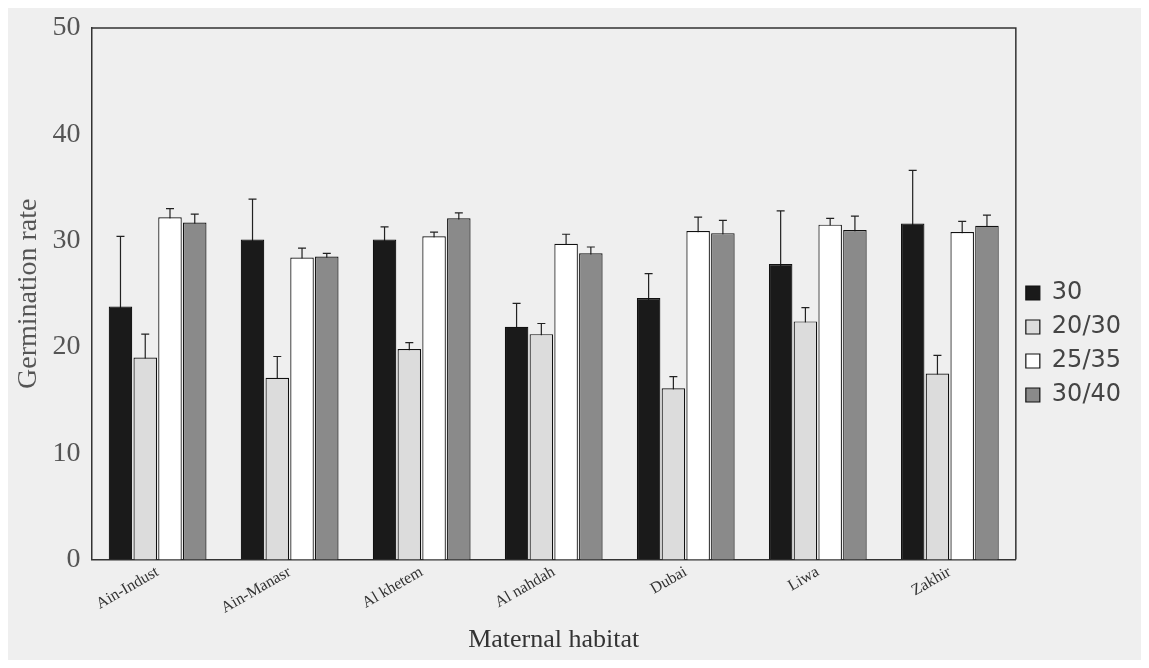 This screenshot has height=668, width=1149. Describe the element at coordinates (931, 580) in the screenshot. I see `x-tick-label: Zakhir` at that location.